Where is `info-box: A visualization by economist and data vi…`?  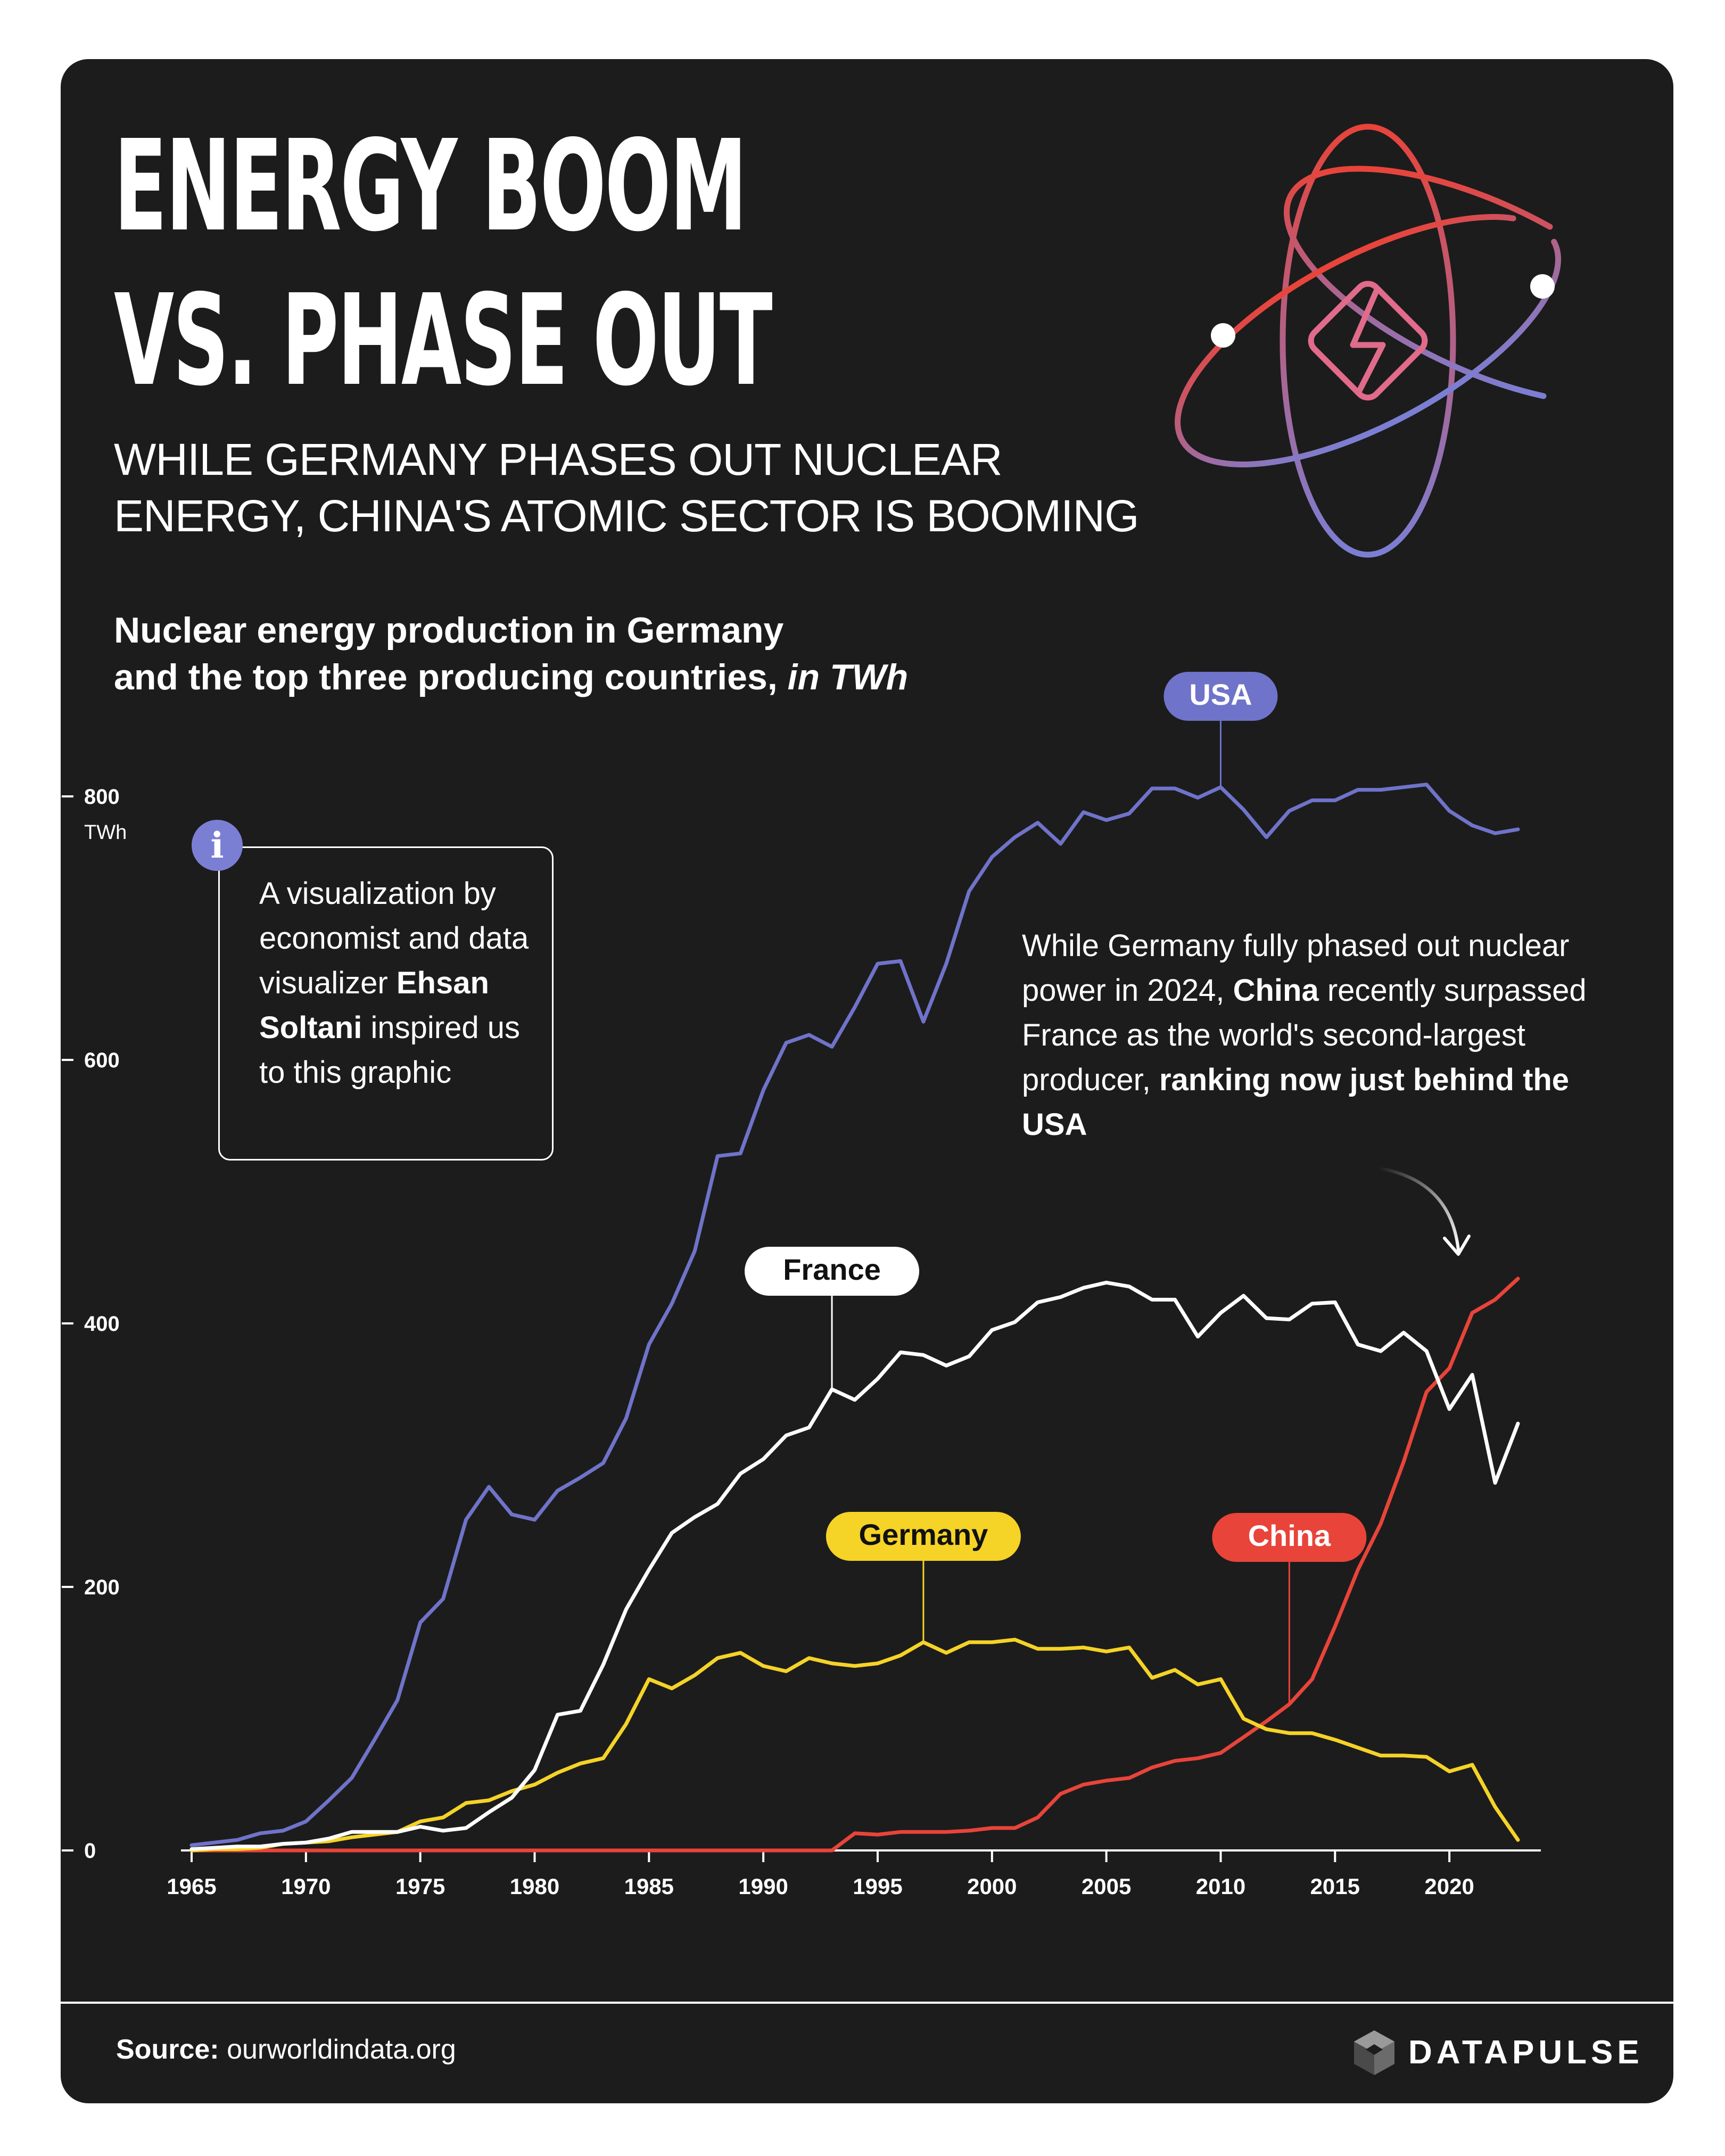 info-box: A visualization by economist and data vi… is located at coordinates (386, 1003).